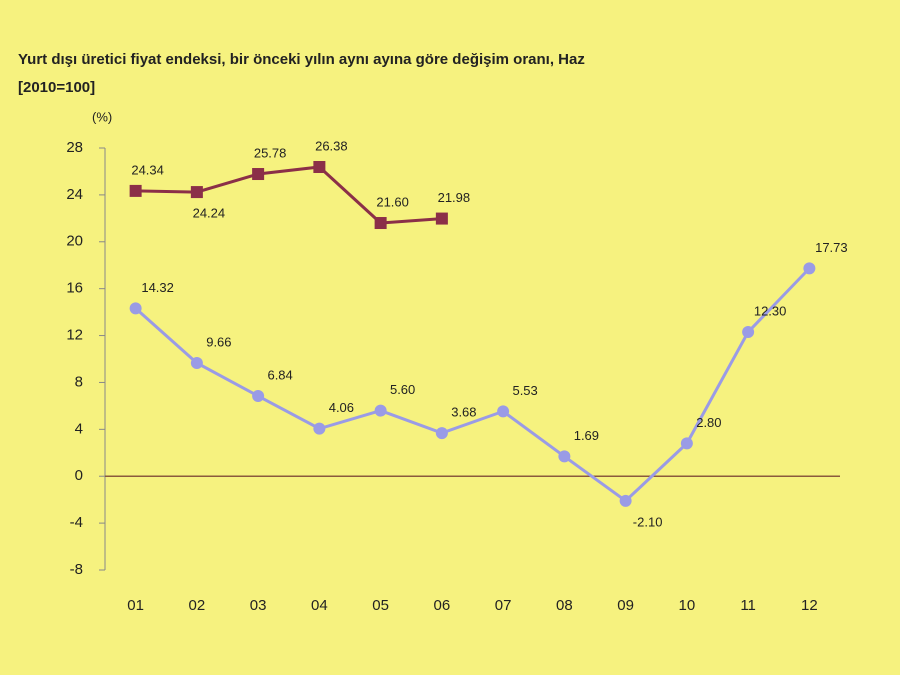  What do you see at coordinates (442, 605) in the screenshot?
I see `x-tick-label: 06` at bounding box center [442, 605].